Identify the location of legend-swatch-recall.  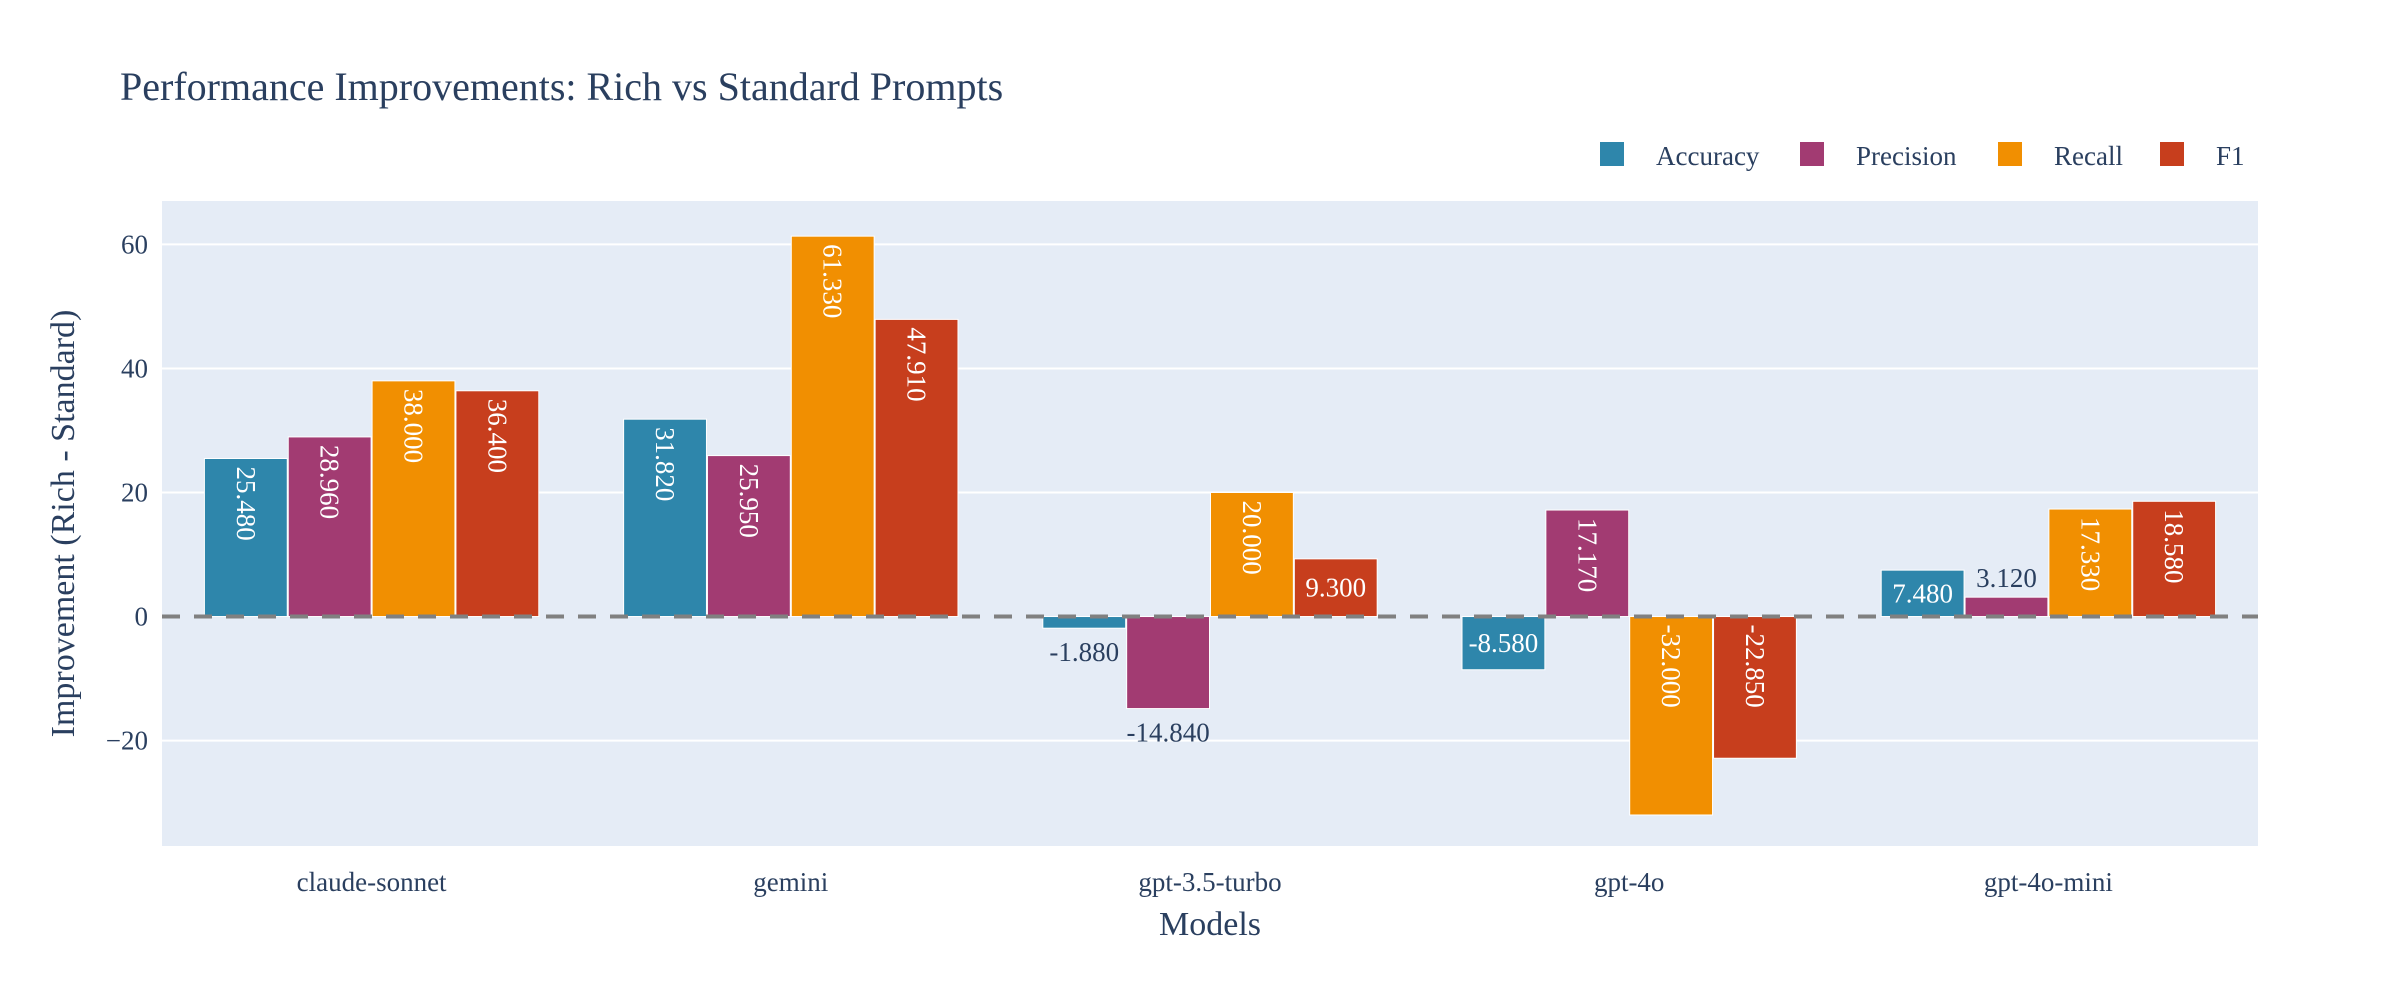
(2010, 154).